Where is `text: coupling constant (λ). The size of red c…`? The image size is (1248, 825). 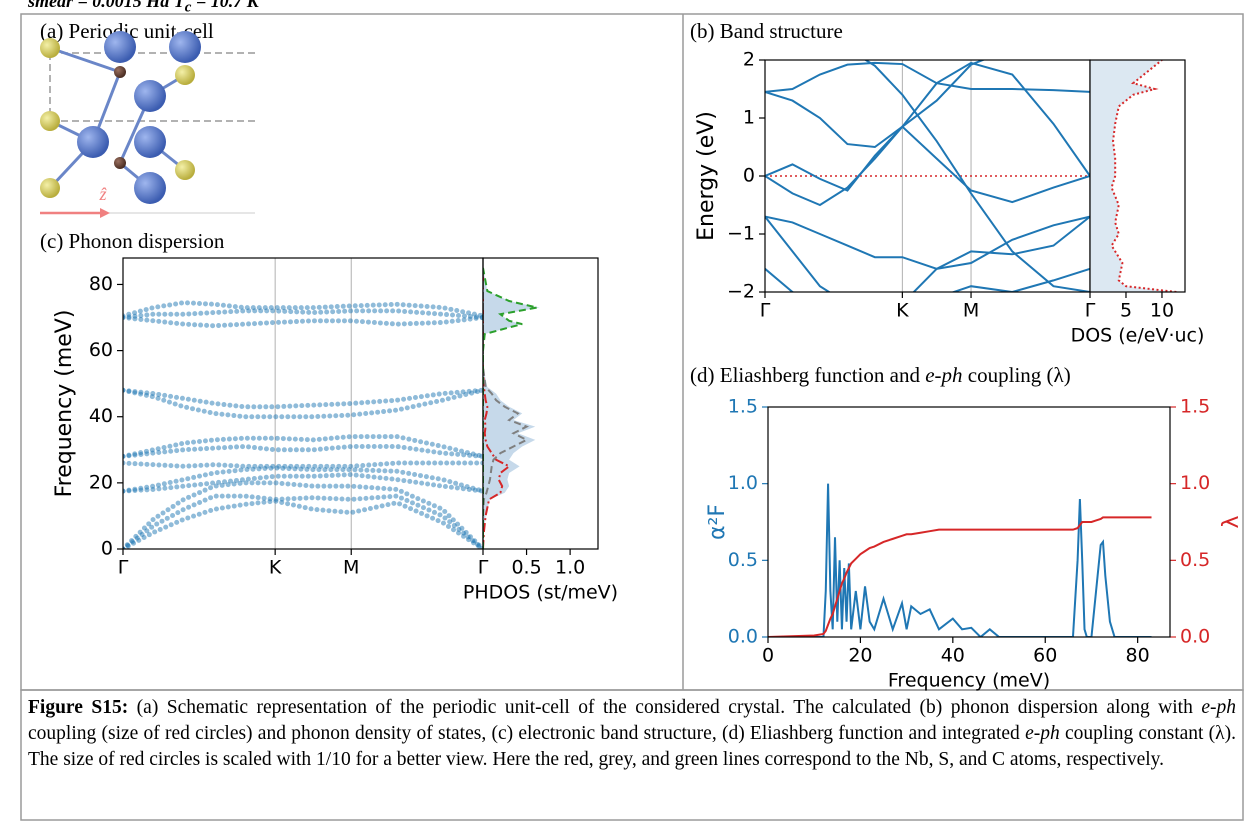
text: coupling constant (λ). The size of red c… is located at coordinates (632, 746).